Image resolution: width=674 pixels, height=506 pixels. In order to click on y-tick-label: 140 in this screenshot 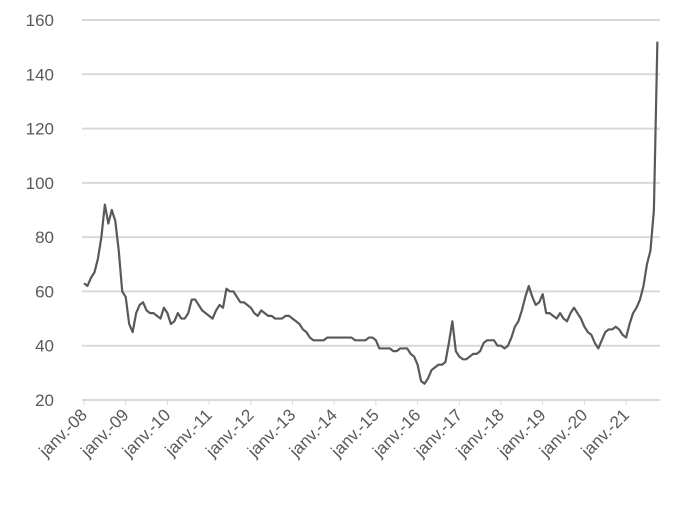, I will do `click(40, 74)`.